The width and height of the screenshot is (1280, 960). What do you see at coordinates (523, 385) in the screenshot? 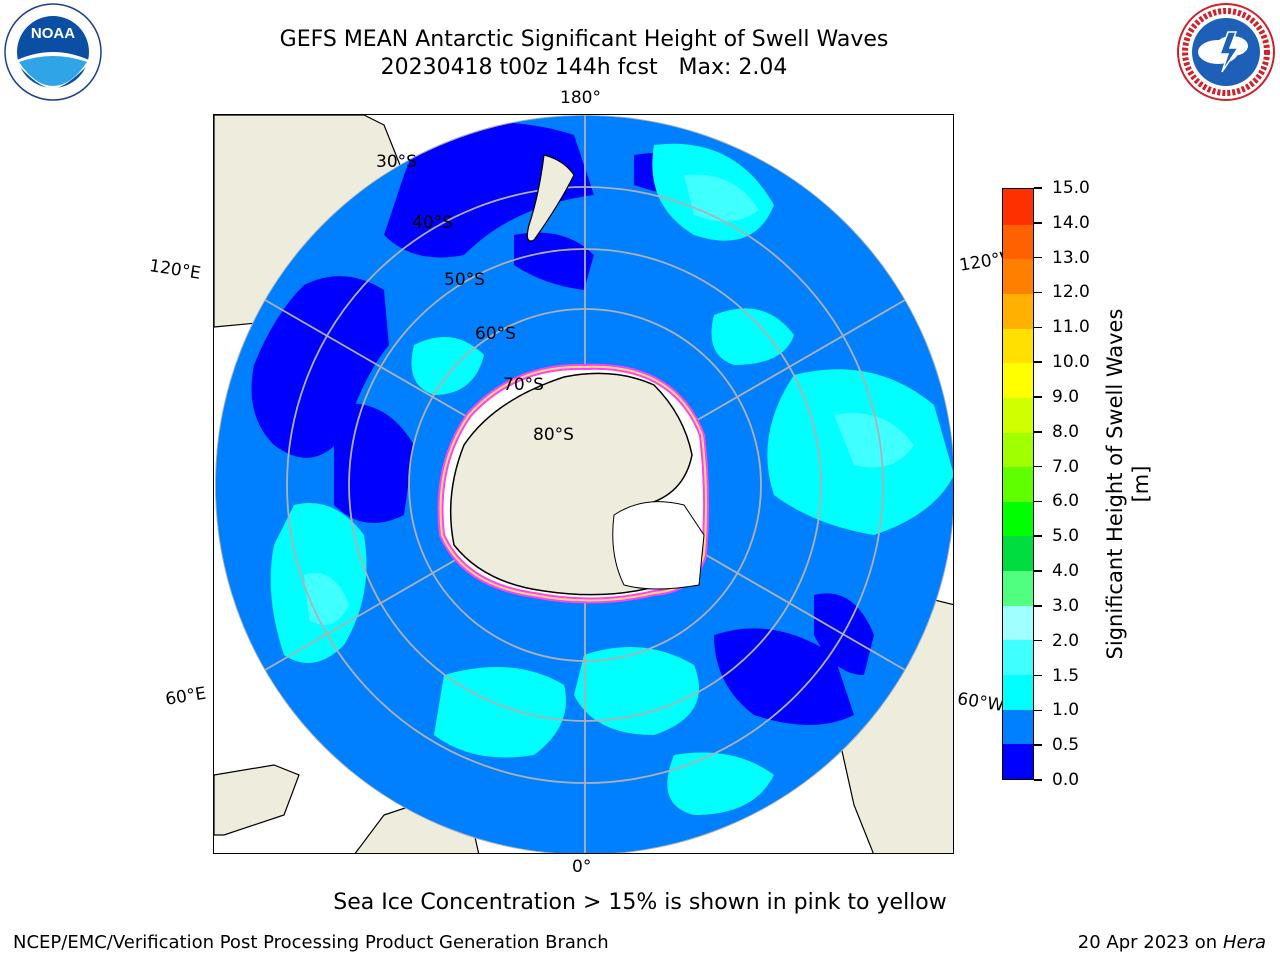
I see `lat-label-70s: 70°S` at bounding box center [523, 385].